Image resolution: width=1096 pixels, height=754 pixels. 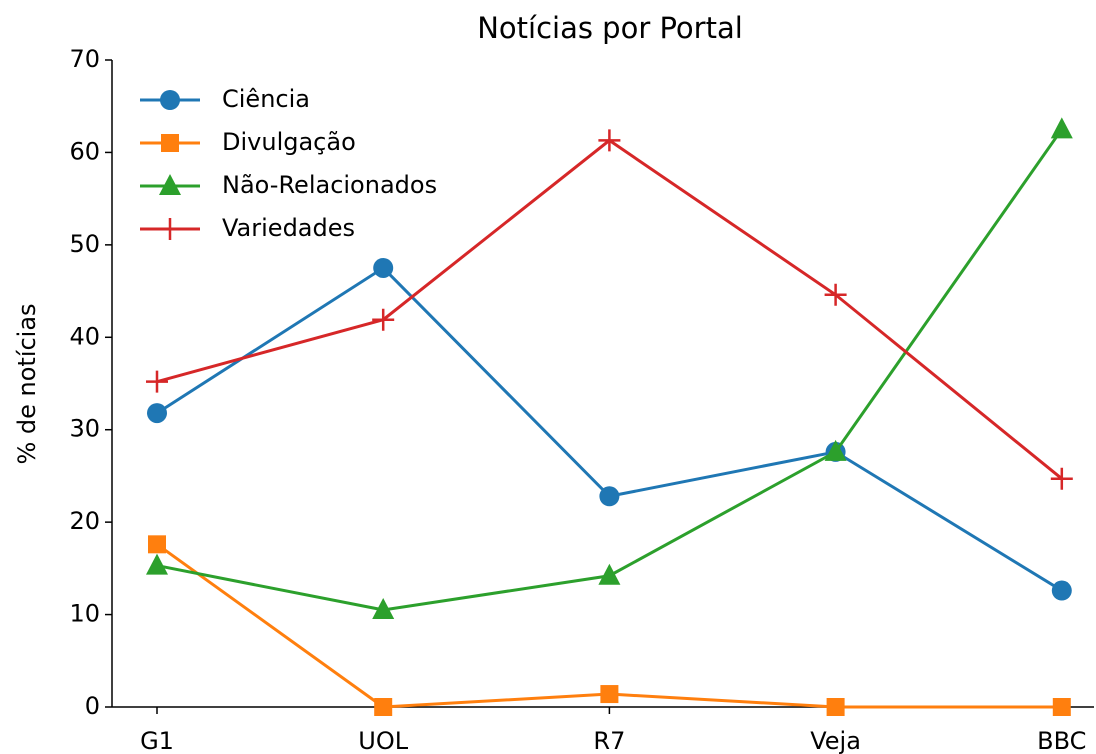 I want to click on y-tick-label: 70, so click(x=84, y=59).